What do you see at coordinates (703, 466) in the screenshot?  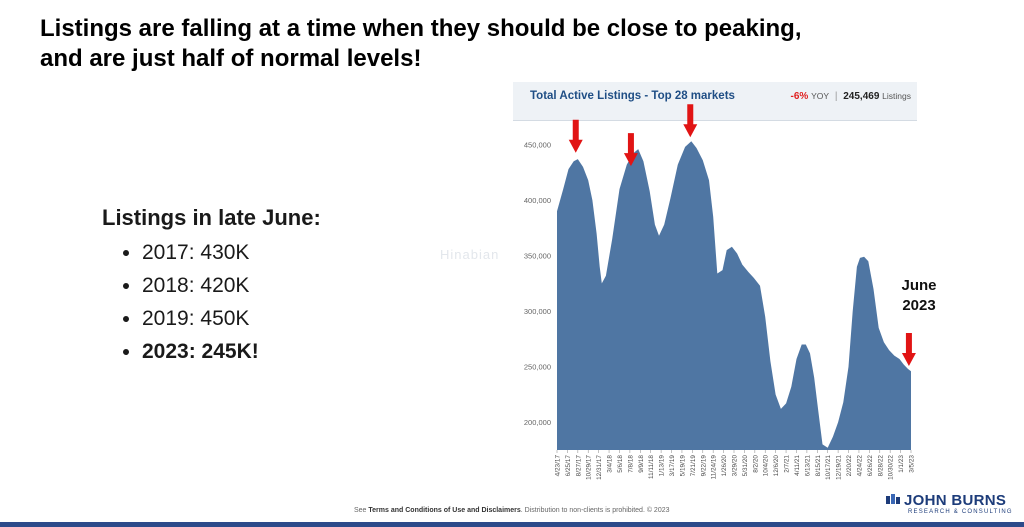 I see `x-tick-label: 9/22/19` at bounding box center [703, 466].